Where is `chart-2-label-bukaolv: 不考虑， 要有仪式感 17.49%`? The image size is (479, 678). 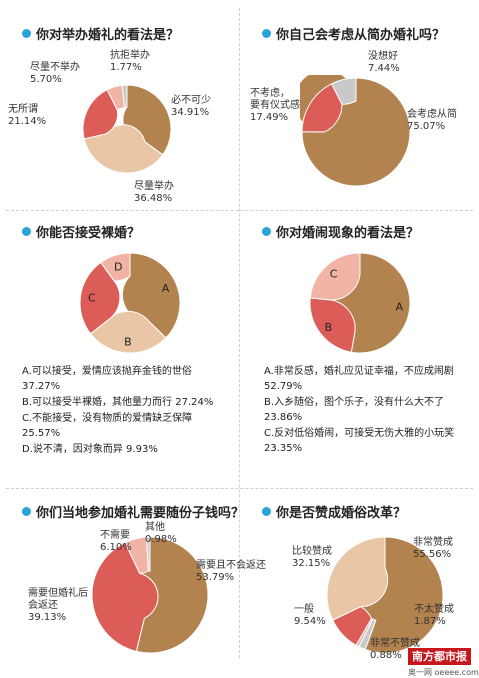
chart-2-label-bukaolv: 不考虑， 要有仪式感 17.49% is located at coordinates (275, 105).